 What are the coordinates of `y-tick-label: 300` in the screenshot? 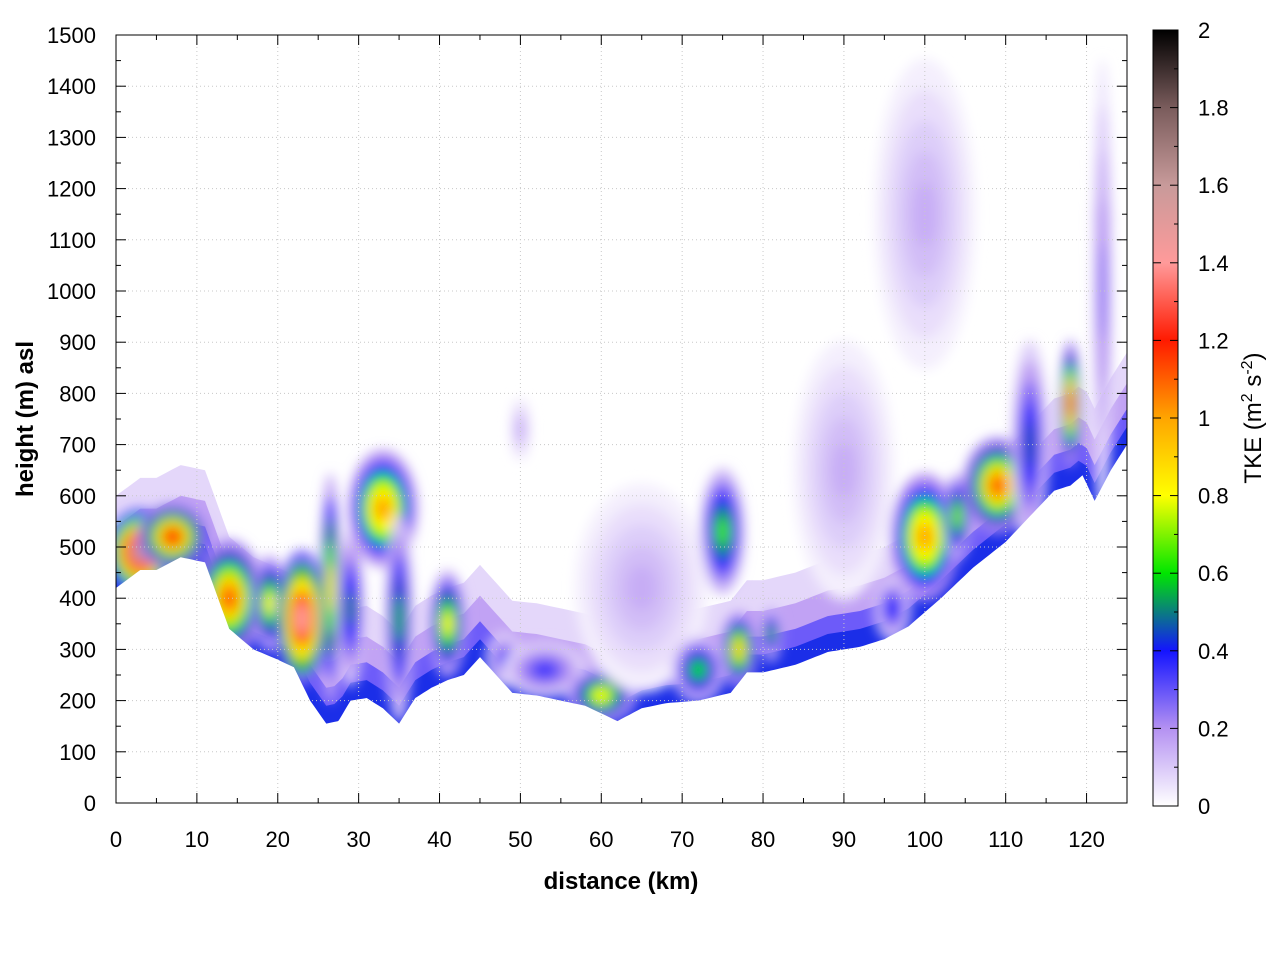 It's located at (77, 649).